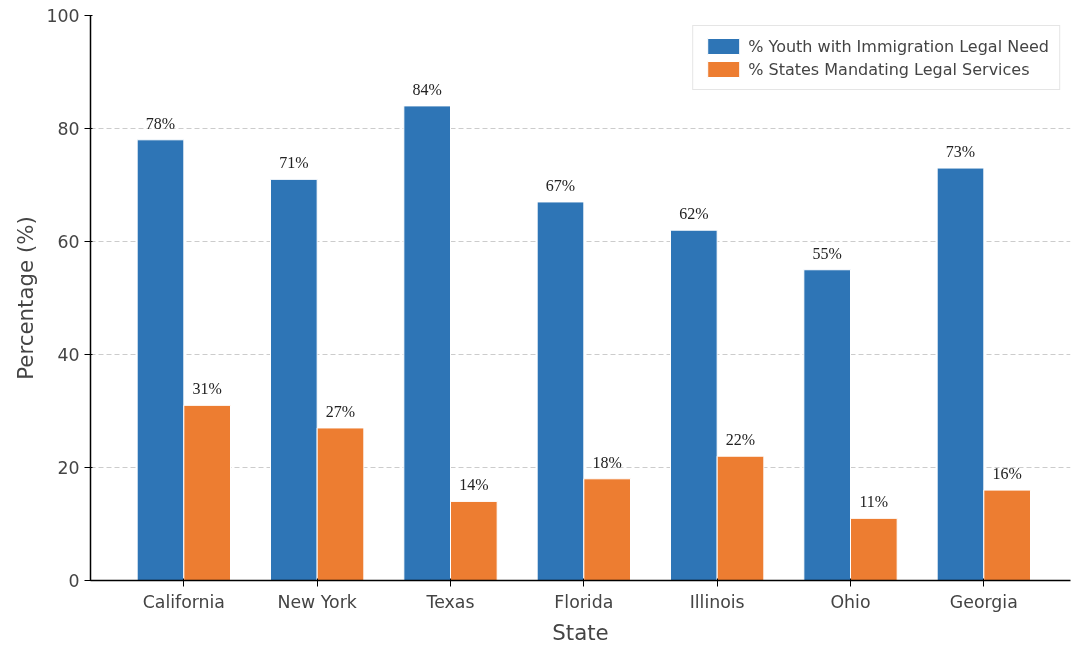 This screenshot has width=1075, height=650. I want to click on y-tick-label: 60, so click(68, 242).